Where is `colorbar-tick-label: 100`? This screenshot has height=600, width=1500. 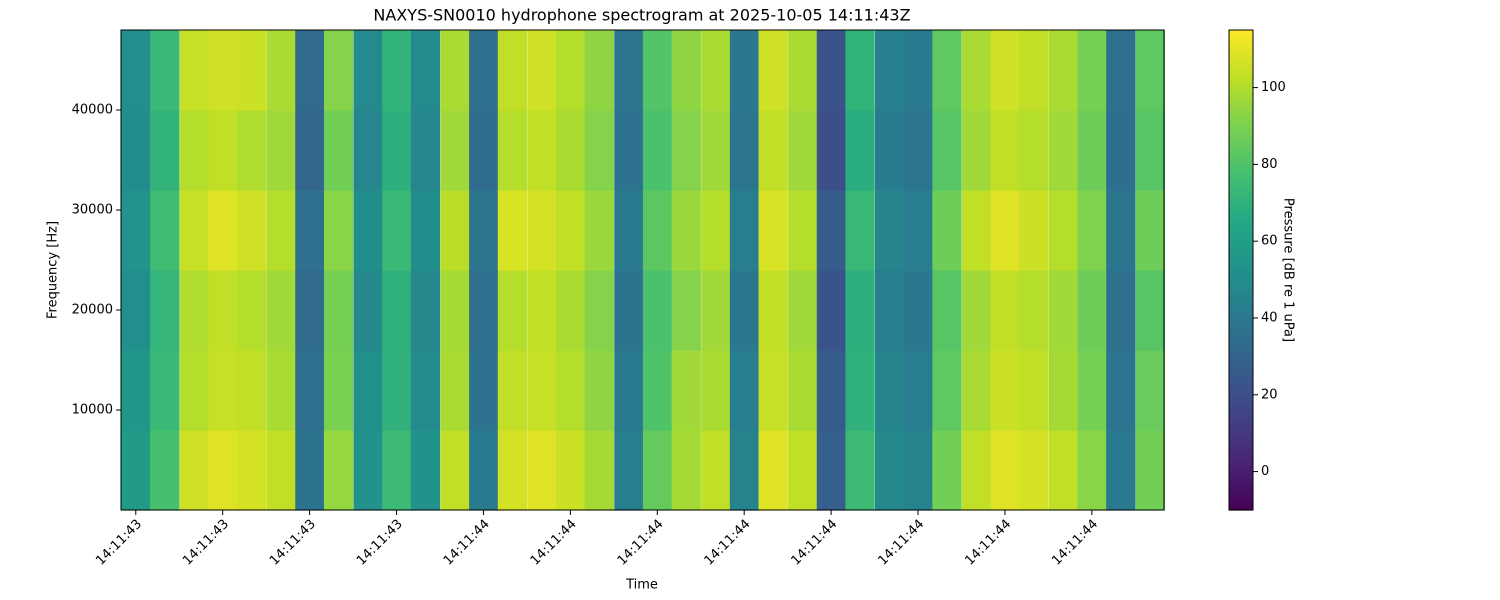
colorbar-tick-label: 100 is located at coordinates (1273, 87).